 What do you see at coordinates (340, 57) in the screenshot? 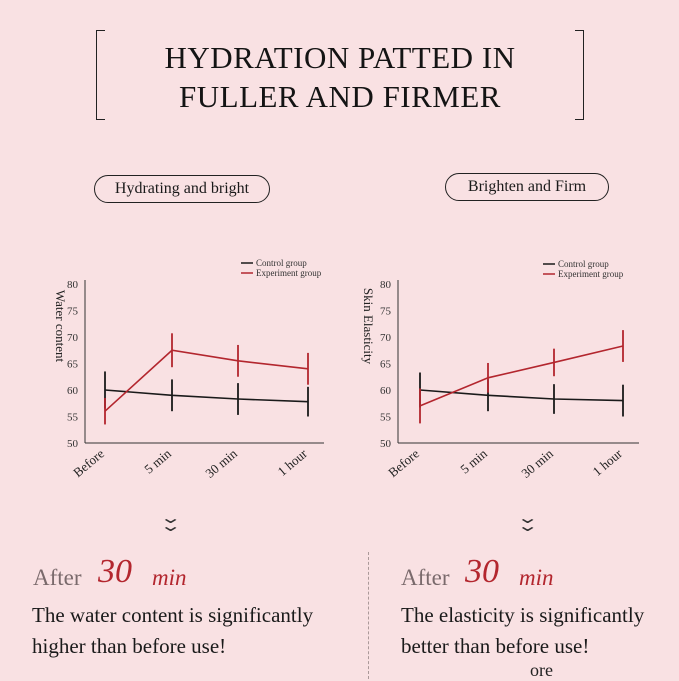
I see `headline-line-1: HYDRATION PATTED IN` at bounding box center [340, 57].